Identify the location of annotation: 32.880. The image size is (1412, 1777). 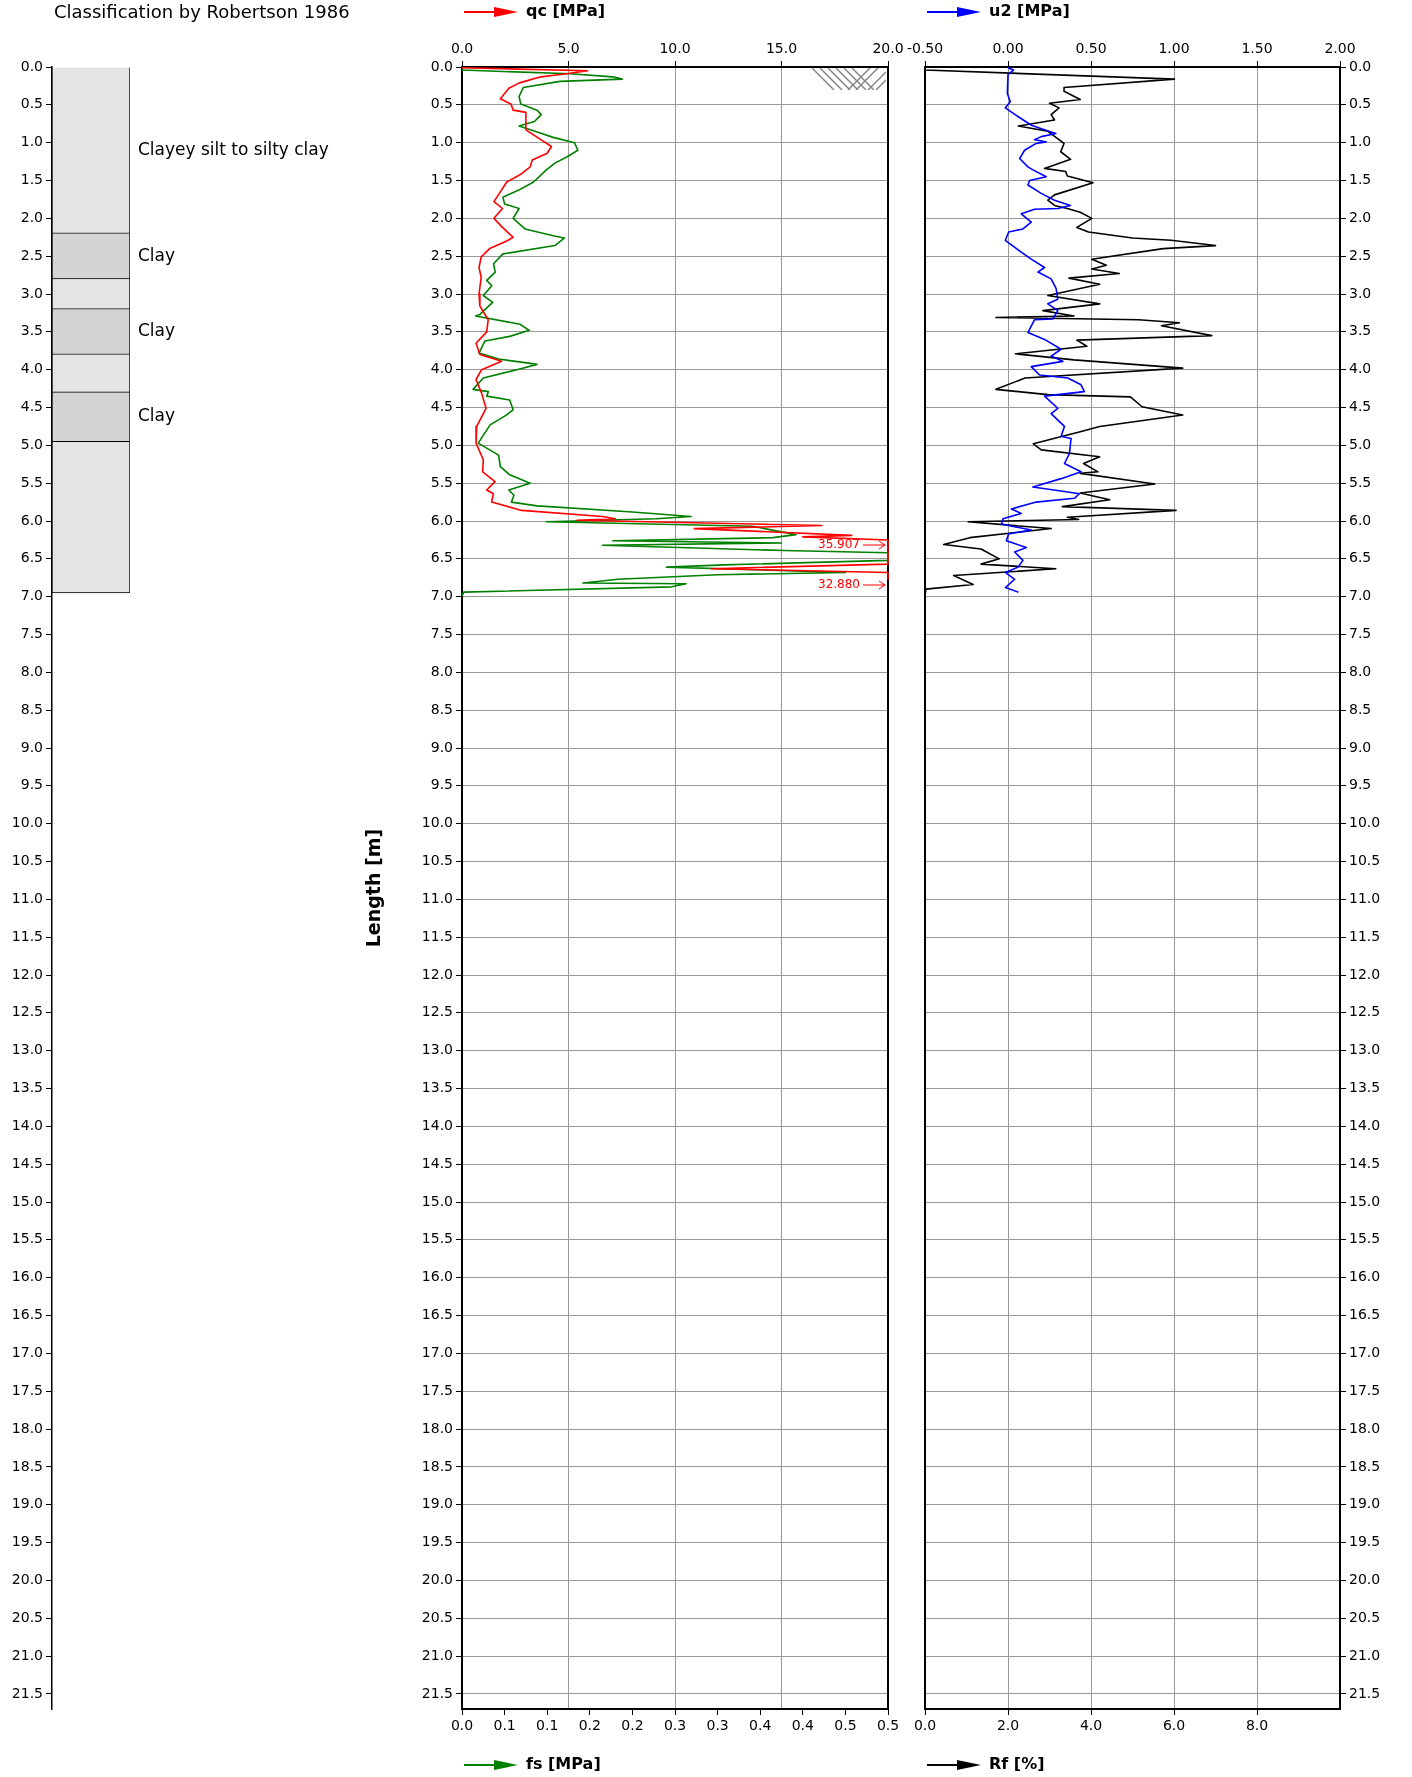
(839, 583).